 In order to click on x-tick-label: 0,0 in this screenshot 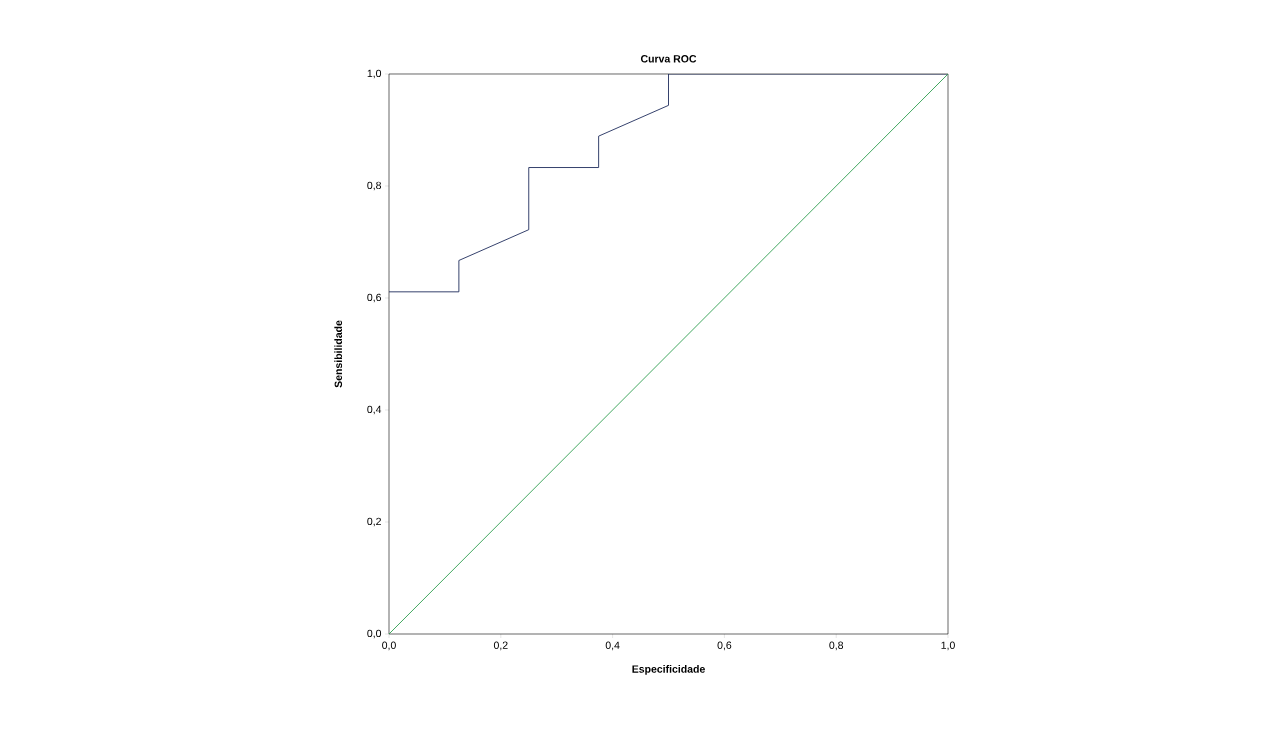, I will do `click(389, 646)`.